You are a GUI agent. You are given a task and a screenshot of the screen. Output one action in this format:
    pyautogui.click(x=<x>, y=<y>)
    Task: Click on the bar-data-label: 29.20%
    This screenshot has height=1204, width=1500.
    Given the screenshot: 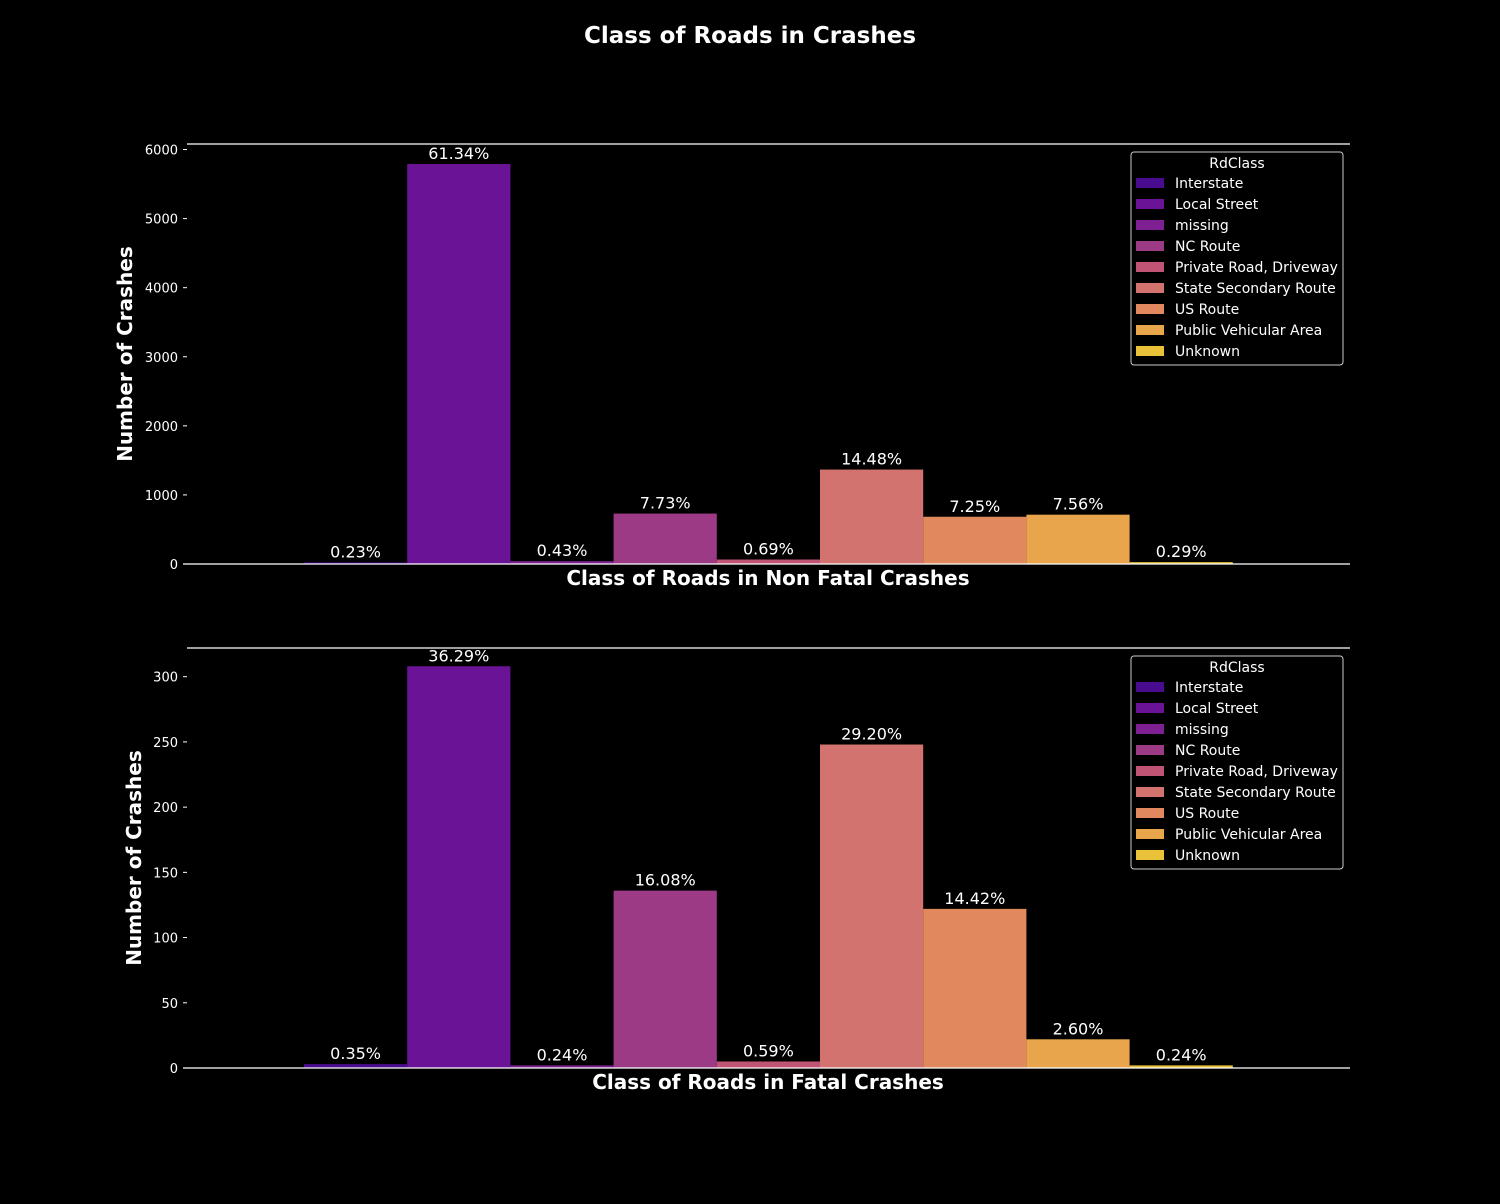 What is the action you would take?
    pyautogui.click(x=871, y=734)
    